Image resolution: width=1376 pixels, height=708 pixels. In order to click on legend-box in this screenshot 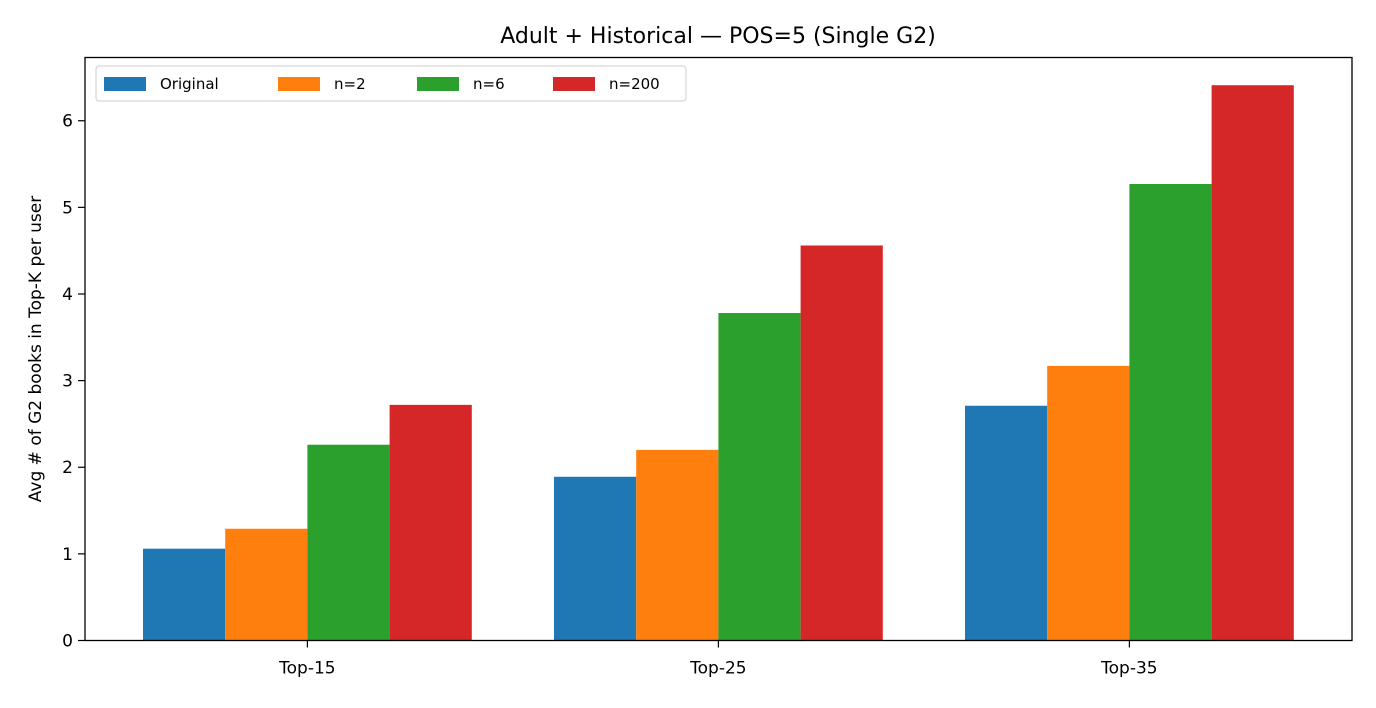, I will do `click(391, 83)`.